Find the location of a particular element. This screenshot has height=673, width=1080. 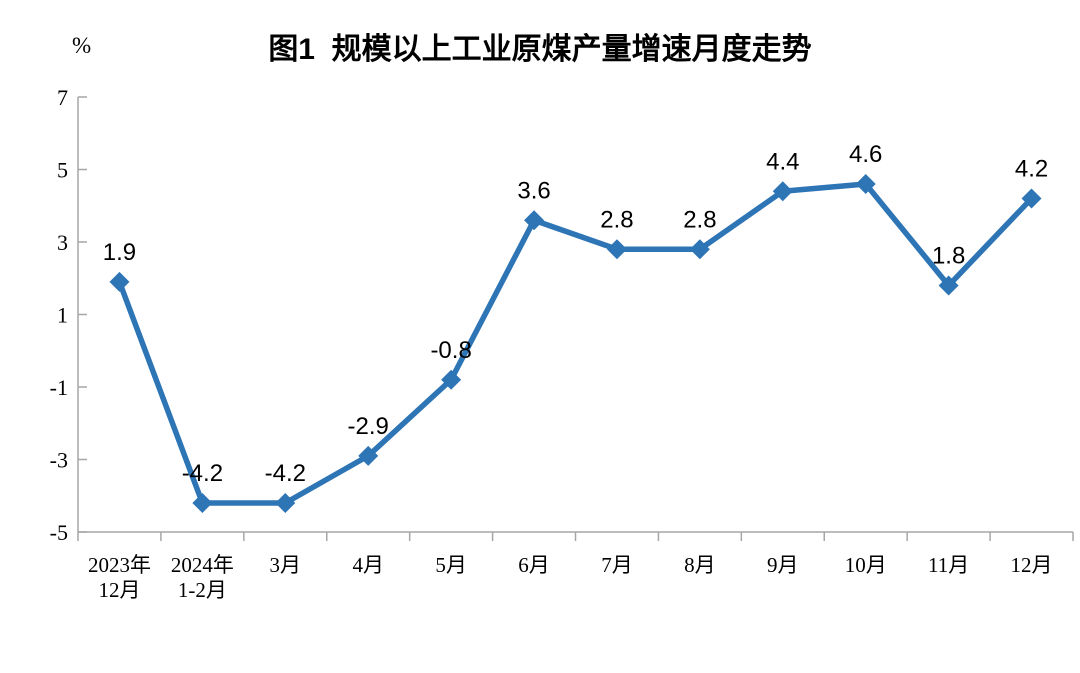

data-point-label: 3.6 is located at coordinates (533, 190).